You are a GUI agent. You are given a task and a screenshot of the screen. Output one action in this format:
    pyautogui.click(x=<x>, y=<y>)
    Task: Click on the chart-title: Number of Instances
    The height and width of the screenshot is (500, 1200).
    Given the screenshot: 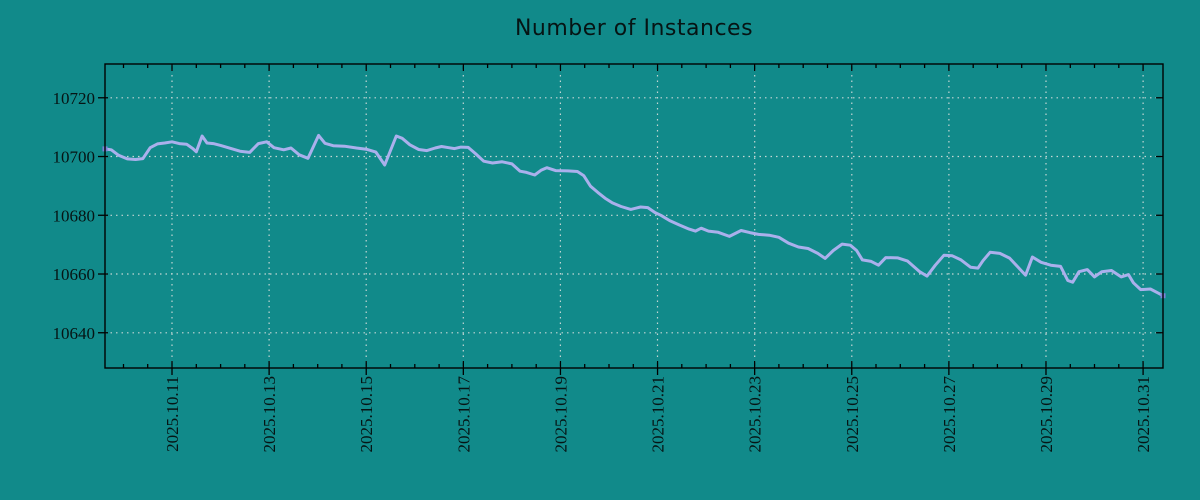 What is the action you would take?
    pyautogui.click(x=634, y=28)
    